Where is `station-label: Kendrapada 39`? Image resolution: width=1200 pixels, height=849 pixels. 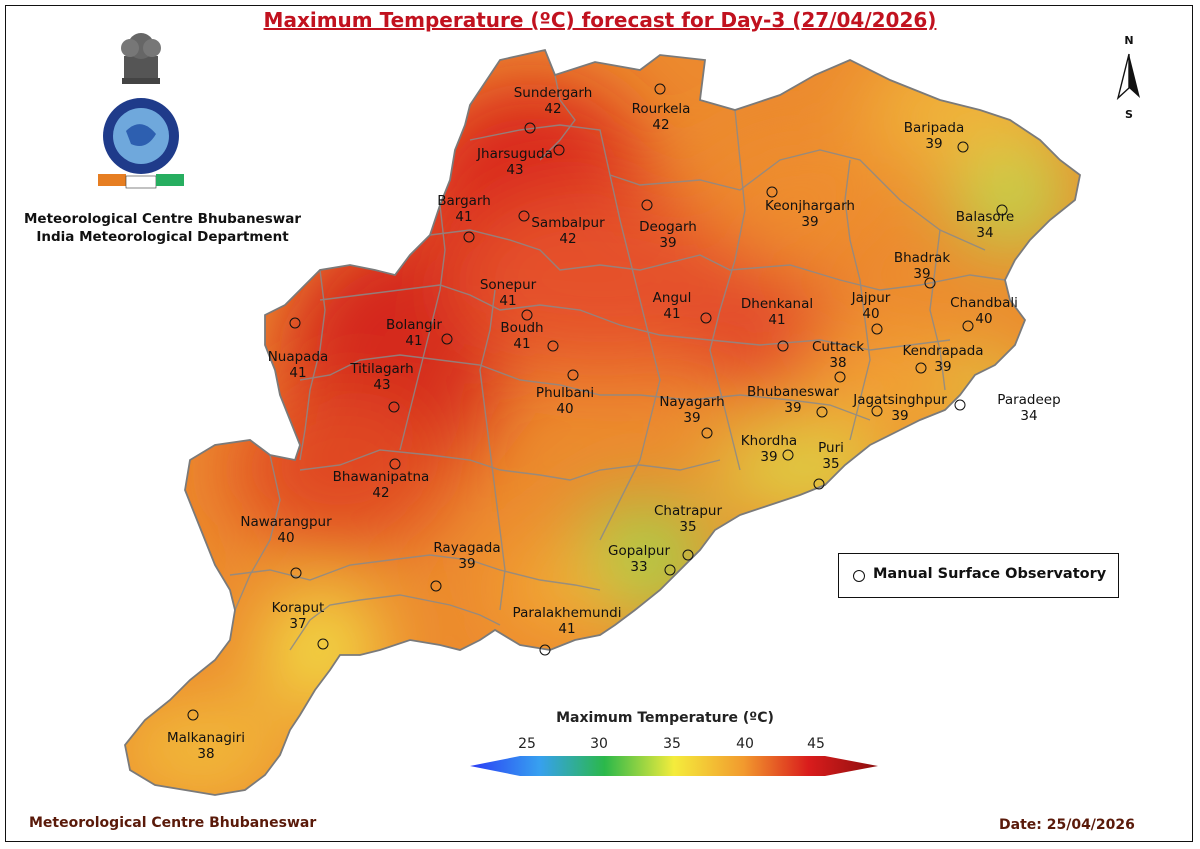
station-label: Kendrapada 39 is located at coordinates (943, 359).